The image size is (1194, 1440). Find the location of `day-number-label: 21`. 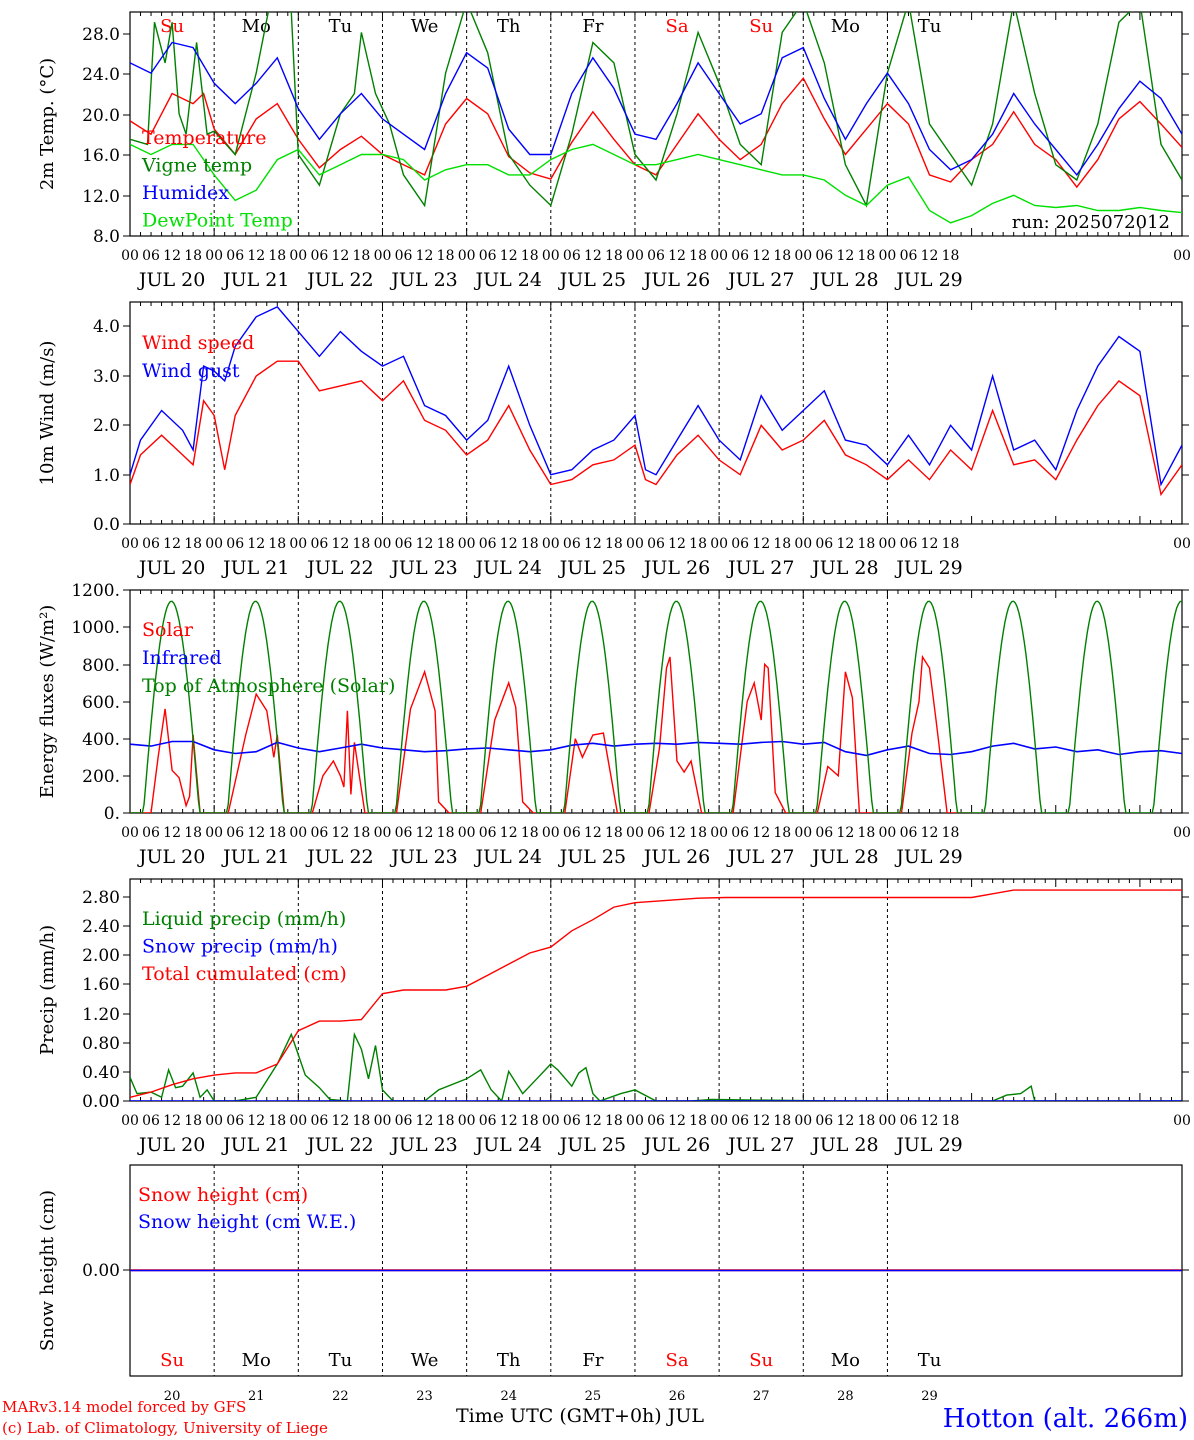

day-number-label: 21 is located at coordinates (256, 1396).